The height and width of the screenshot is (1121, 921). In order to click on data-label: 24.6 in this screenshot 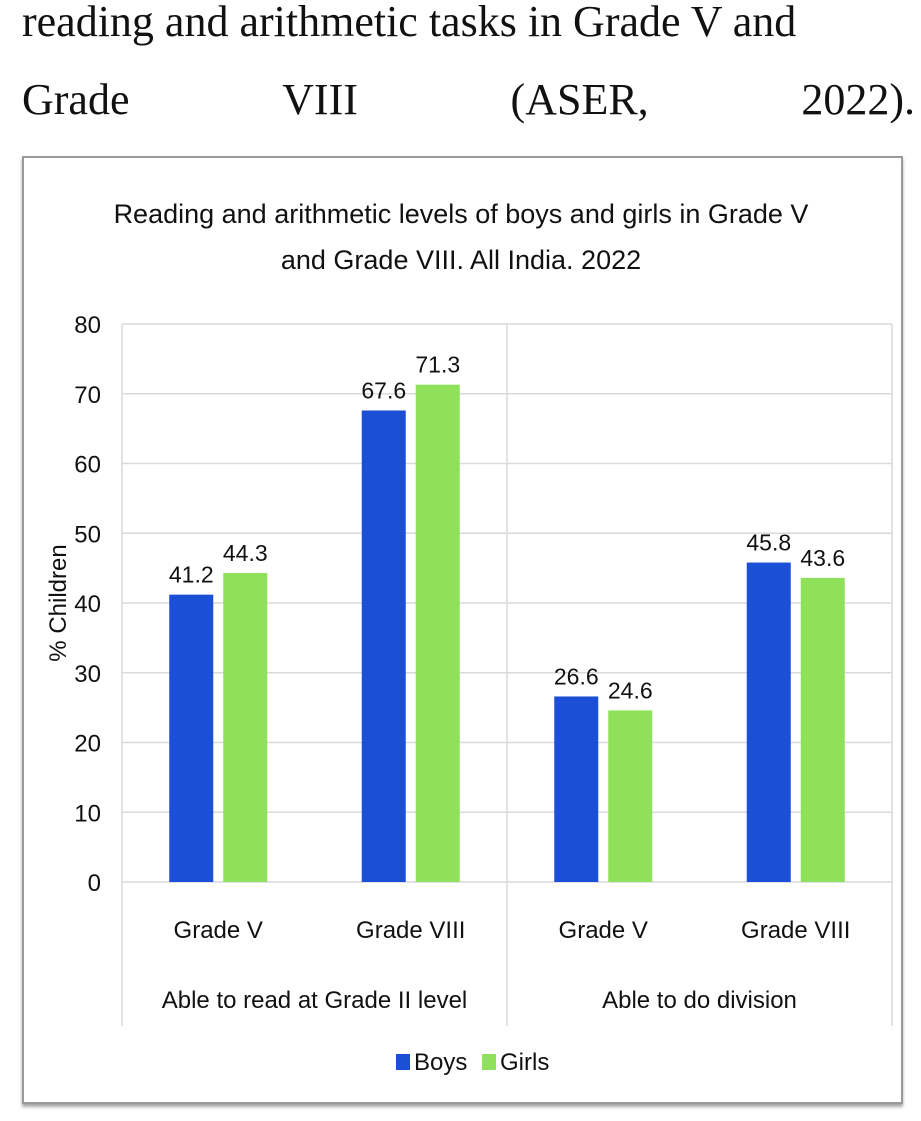, I will do `click(630, 690)`.